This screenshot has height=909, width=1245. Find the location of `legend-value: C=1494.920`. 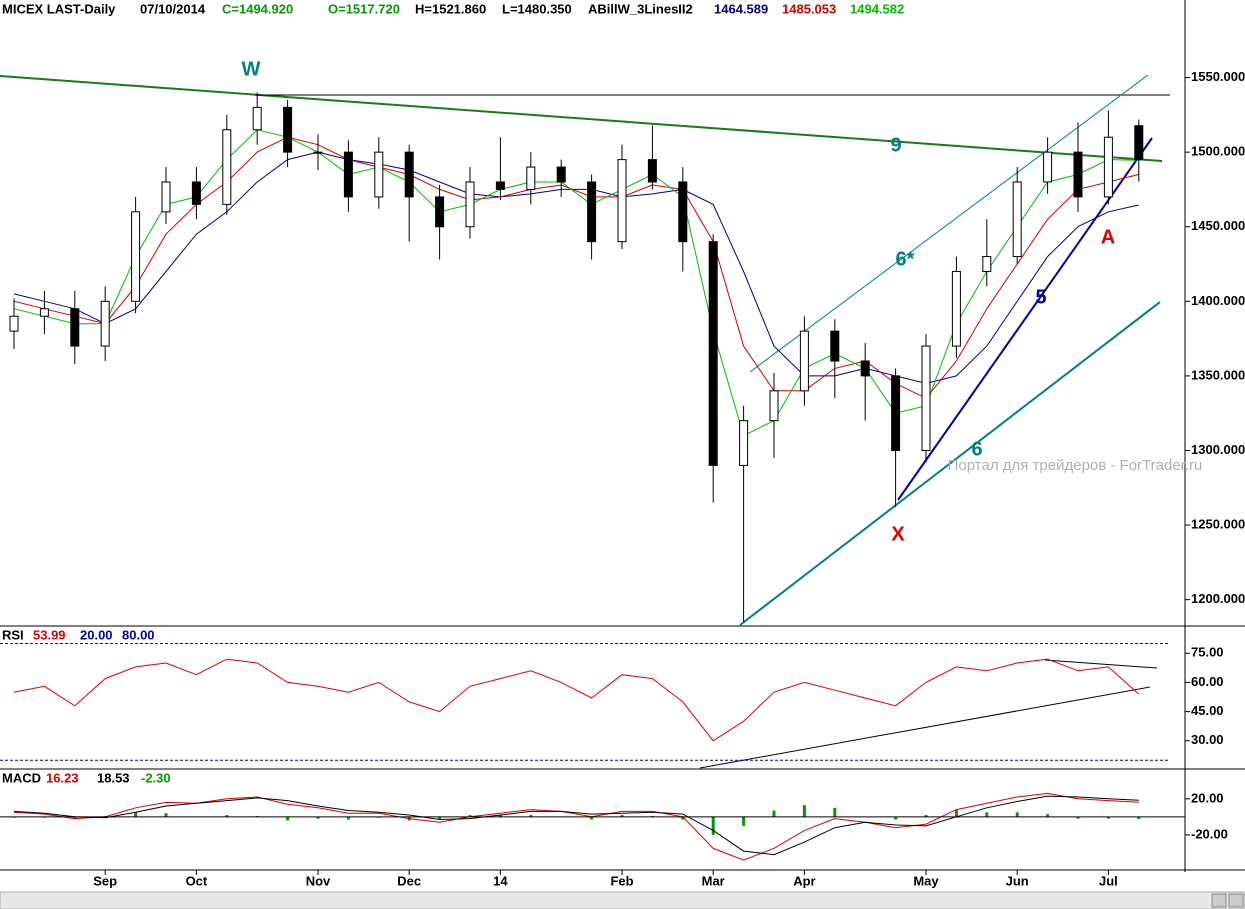

legend-value: C=1494.920 is located at coordinates (257, 8).